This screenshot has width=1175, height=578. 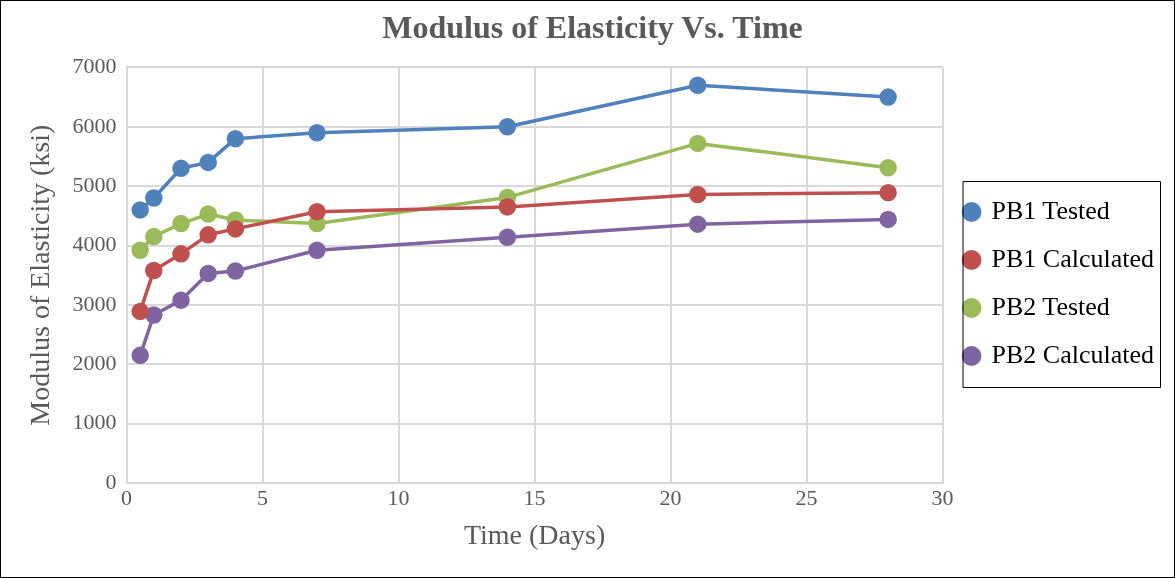 What do you see at coordinates (127, 497) in the screenshot?
I see `x-tick-label: 0` at bounding box center [127, 497].